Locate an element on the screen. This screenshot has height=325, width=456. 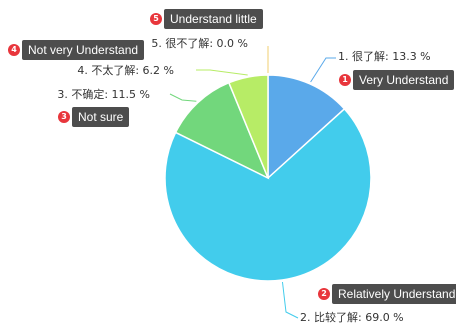
callout-not-sure: 3 Not sure is located at coordinates (94, 117).